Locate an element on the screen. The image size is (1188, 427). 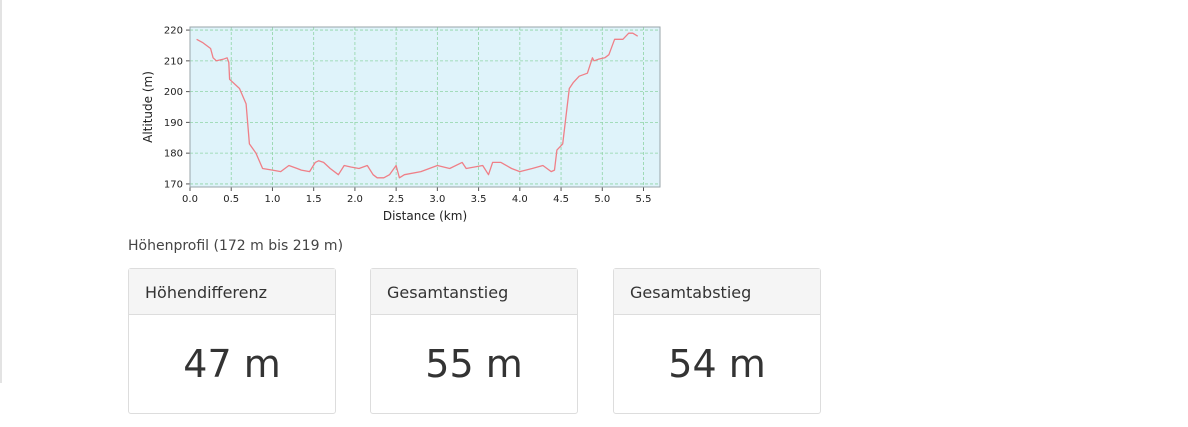
x-tick-label: 3.0 is located at coordinates (437, 199).